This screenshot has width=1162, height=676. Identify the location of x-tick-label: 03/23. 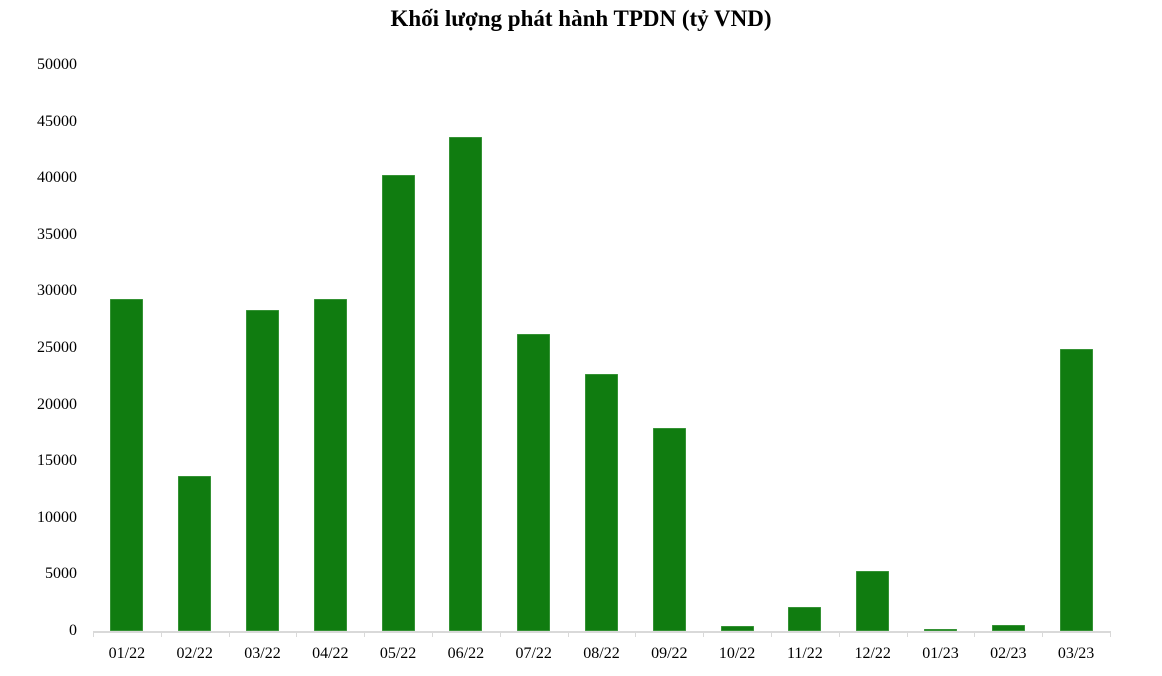
(1076, 653).